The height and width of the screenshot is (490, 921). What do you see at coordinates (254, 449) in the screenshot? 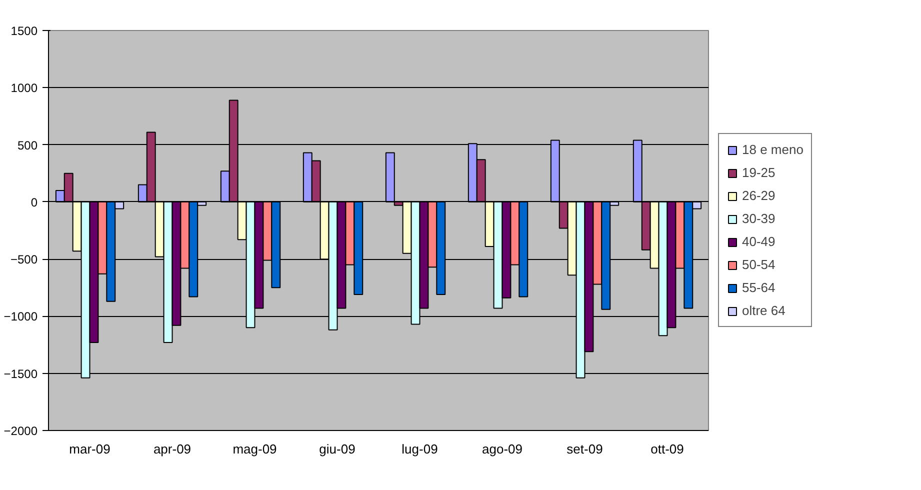
I see `x-tick-label: mag-09` at bounding box center [254, 449].